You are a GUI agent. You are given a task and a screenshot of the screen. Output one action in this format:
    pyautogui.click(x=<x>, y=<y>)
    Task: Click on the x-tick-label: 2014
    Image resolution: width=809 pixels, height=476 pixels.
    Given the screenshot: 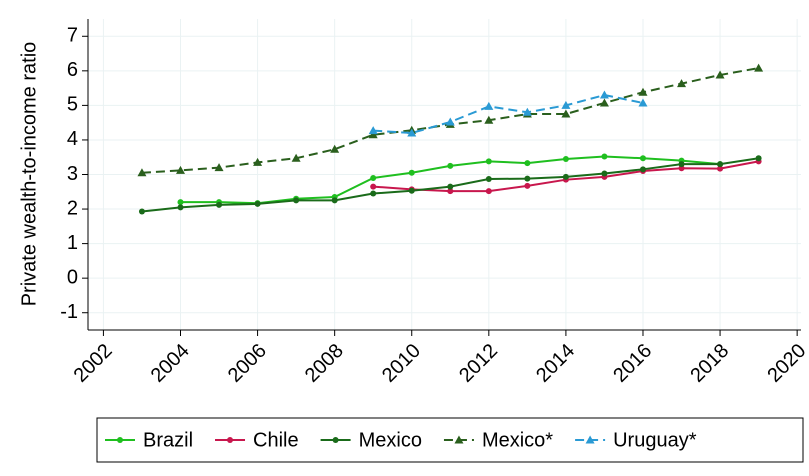 What is the action you would take?
    pyautogui.click(x=555, y=363)
    